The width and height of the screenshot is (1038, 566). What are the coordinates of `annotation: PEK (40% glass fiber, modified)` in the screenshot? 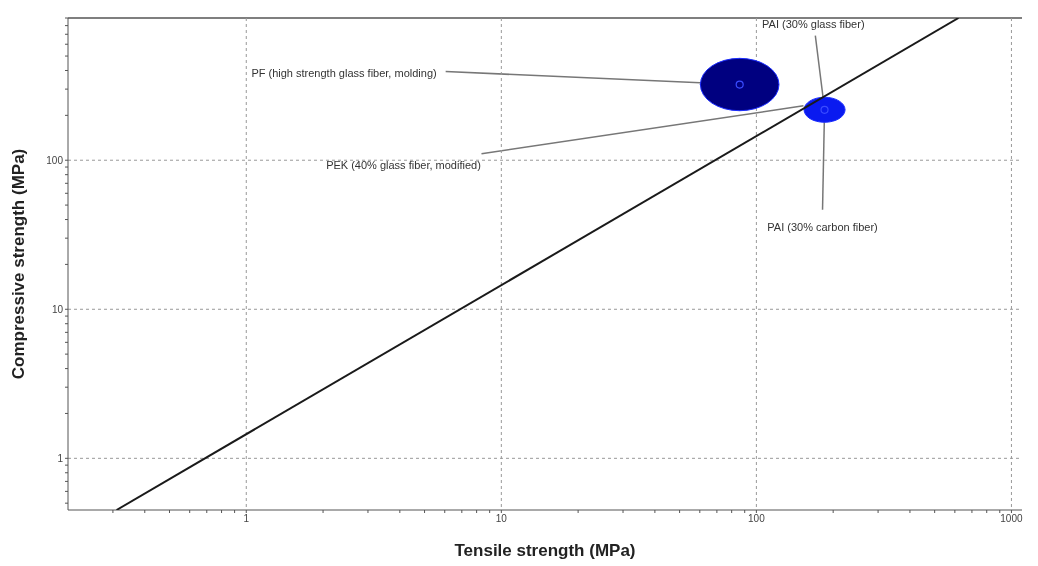 It's located at (403, 164).